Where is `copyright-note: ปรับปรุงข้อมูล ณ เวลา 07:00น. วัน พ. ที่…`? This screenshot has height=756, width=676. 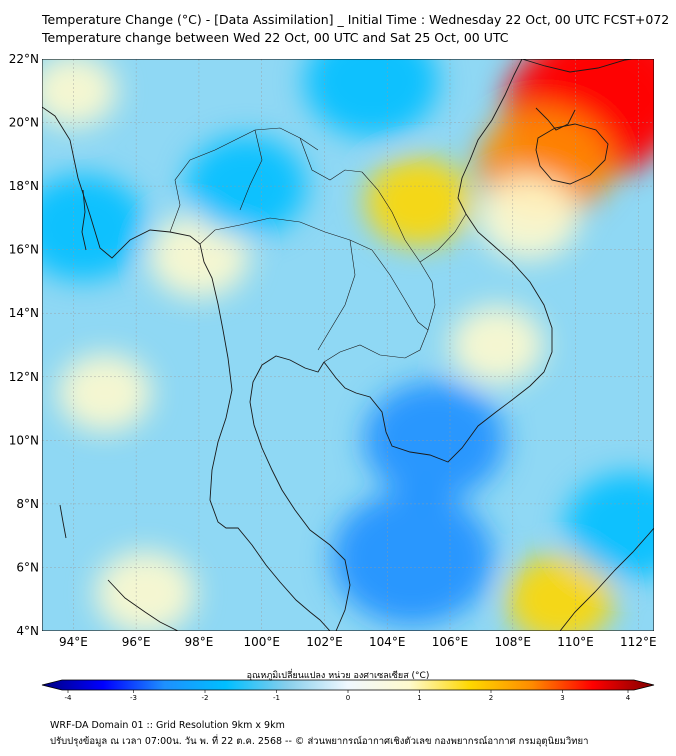
copyright-note: ปรับปรุงข้อมูล ณ เวลา 07:00น. วัน พ. ที่… is located at coordinates (319, 741).